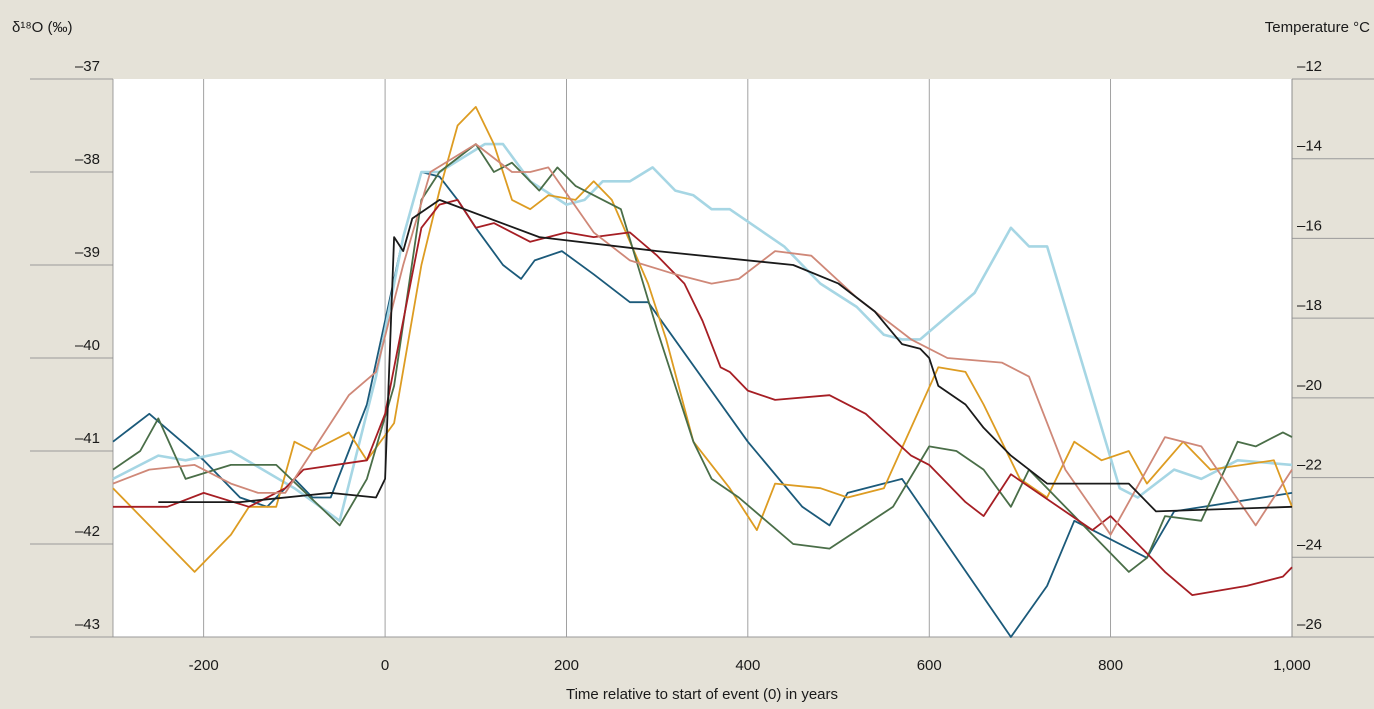 This screenshot has height=709, width=1374. What do you see at coordinates (1309, 146) in the screenshot?
I see `y2-tick-label: –14` at bounding box center [1309, 146].